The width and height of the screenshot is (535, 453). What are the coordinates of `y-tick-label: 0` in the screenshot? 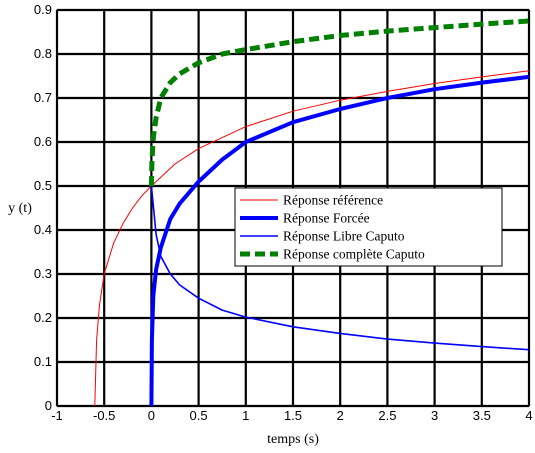 It's located at (48, 405).